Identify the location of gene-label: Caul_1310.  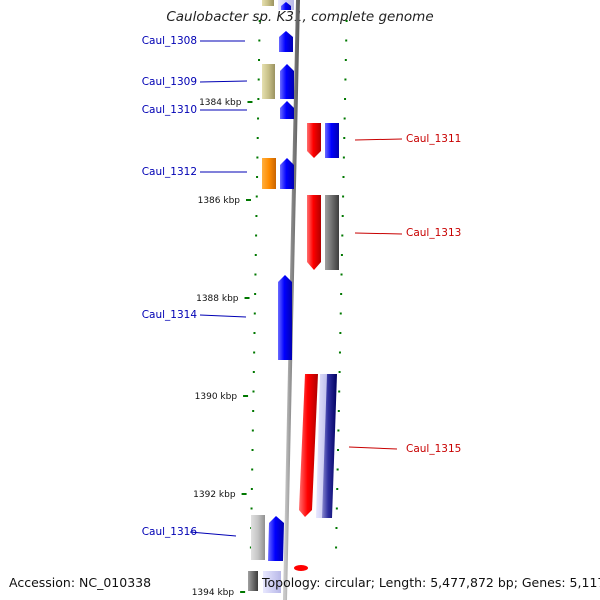
(169, 110).